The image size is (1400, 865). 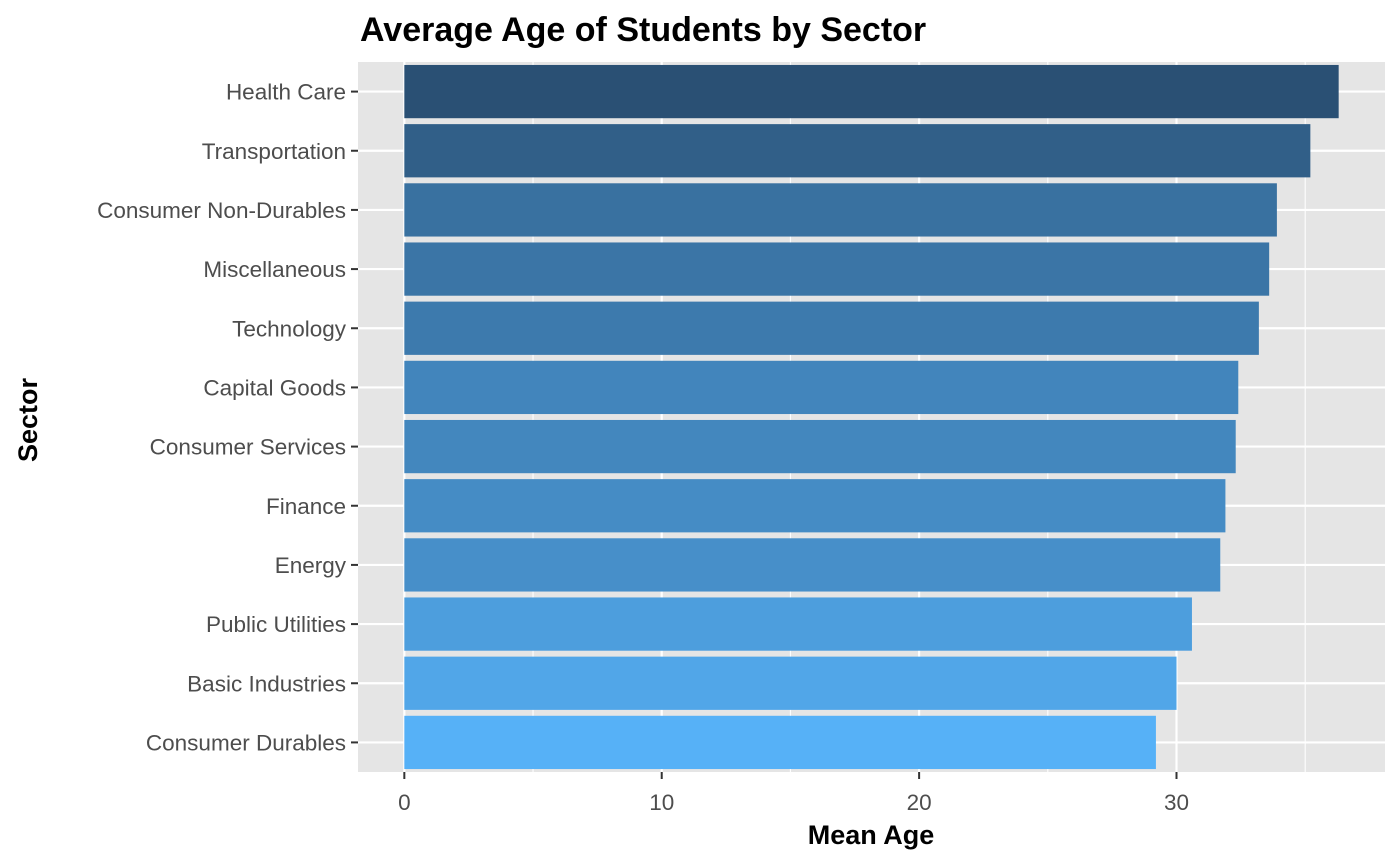 What do you see at coordinates (276, 624) in the screenshot?
I see `y-tick-label: Public Utilities` at bounding box center [276, 624].